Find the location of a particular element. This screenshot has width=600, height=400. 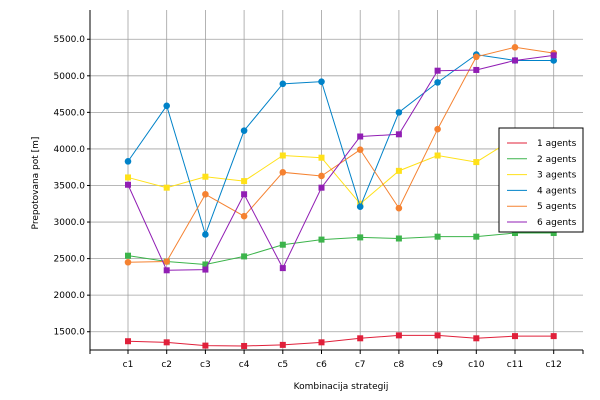

y-tick-label: 2000.0 is located at coordinates (70, 296).